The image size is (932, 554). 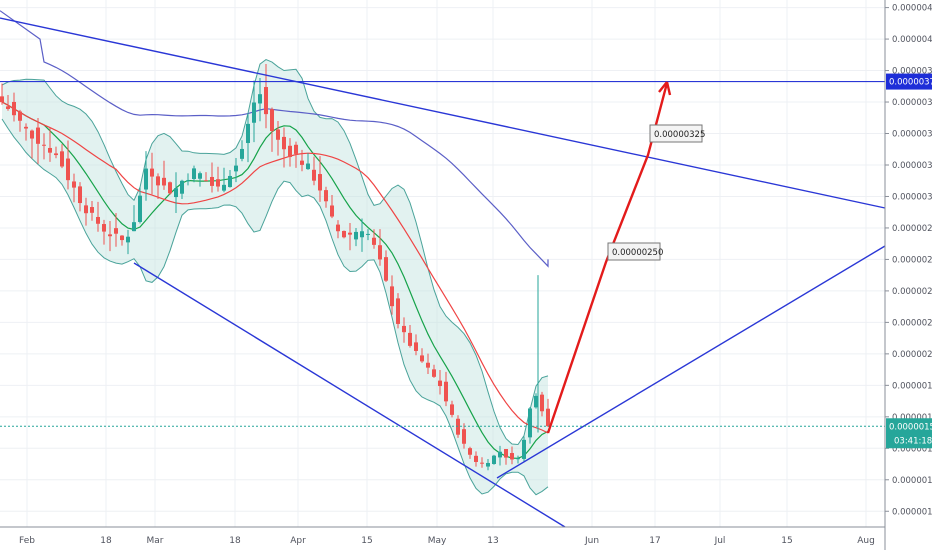 What do you see at coordinates (912, 229) in the screenshot?
I see `y-tick-label: 0.00000280` at bounding box center [912, 229].